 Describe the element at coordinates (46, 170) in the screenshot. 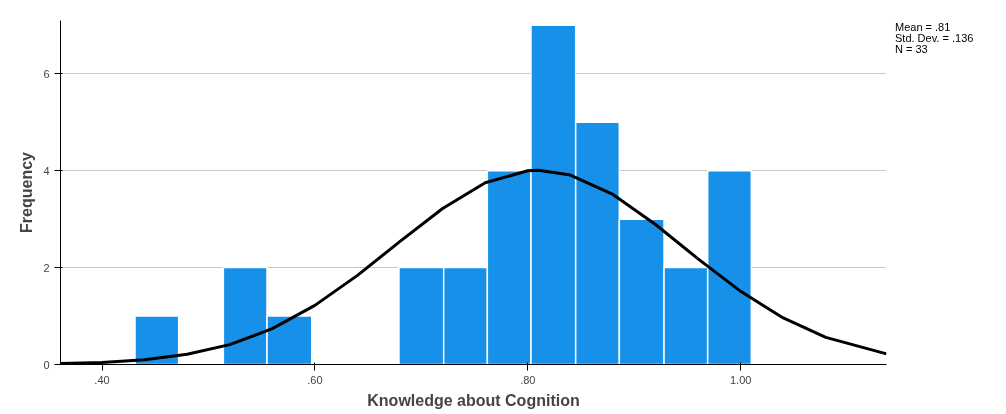

I see `y-tick-label: 4` at that location.